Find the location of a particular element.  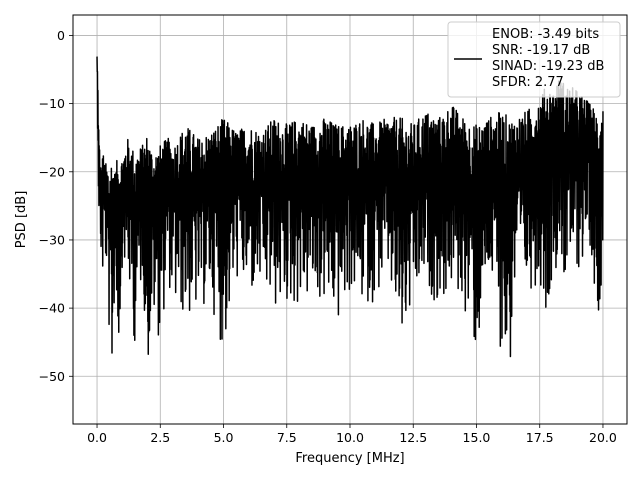

legend-box is located at coordinates (534, 59).